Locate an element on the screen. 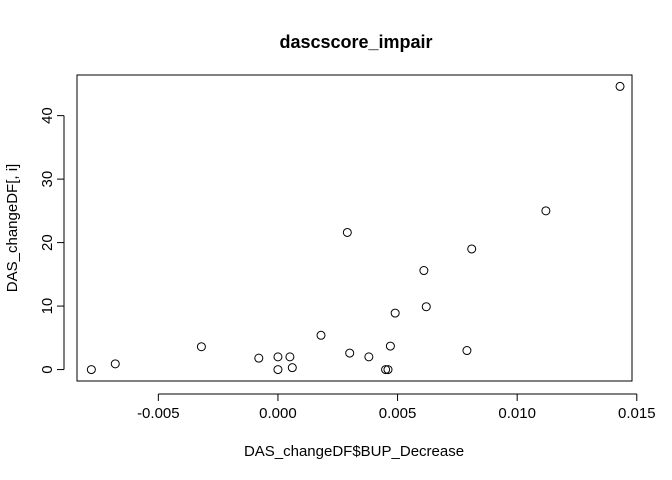  chart-title: dascscore_impair is located at coordinates (355, 42).